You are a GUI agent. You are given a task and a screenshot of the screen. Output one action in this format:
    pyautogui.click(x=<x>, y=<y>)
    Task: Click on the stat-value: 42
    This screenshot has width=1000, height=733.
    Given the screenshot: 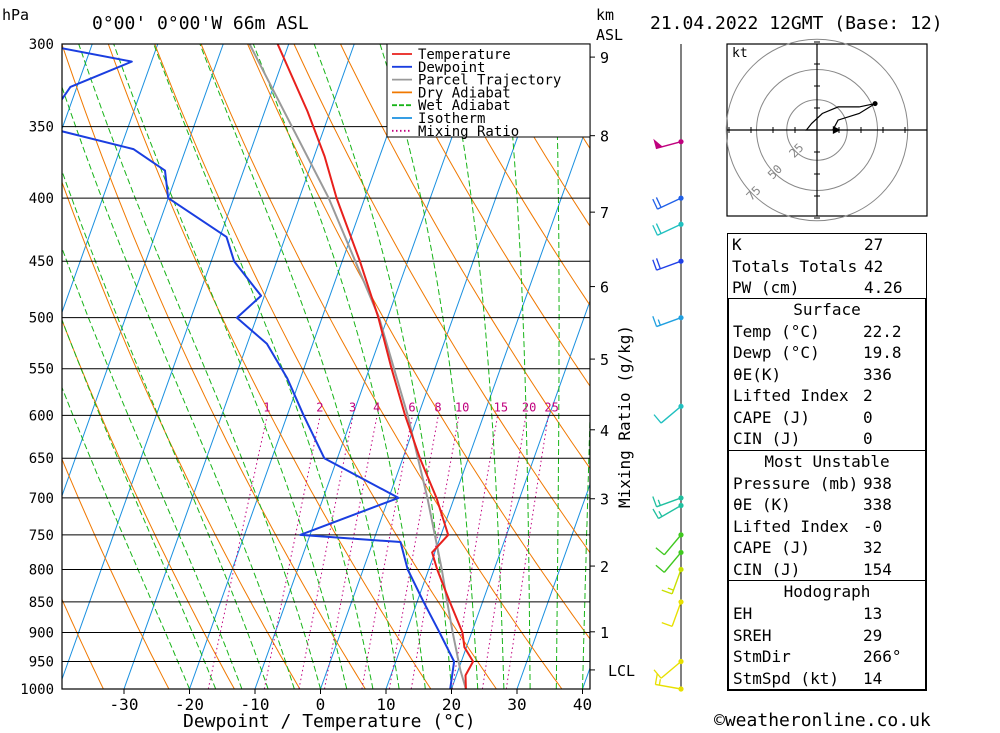 What is the action you would take?
    pyautogui.click(x=874, y=266)
    